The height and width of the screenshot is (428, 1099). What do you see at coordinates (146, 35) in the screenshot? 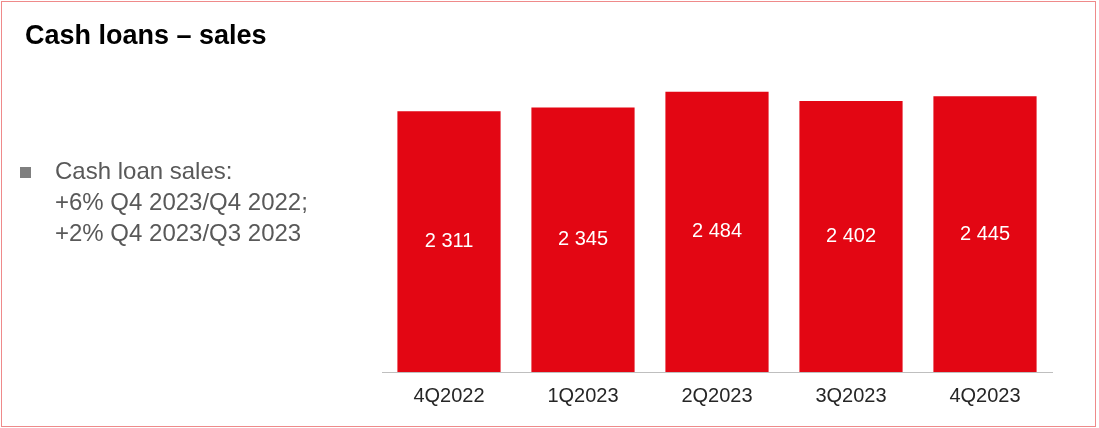
I see `text: Cash loans – sales` at bounding box center [146, 35].